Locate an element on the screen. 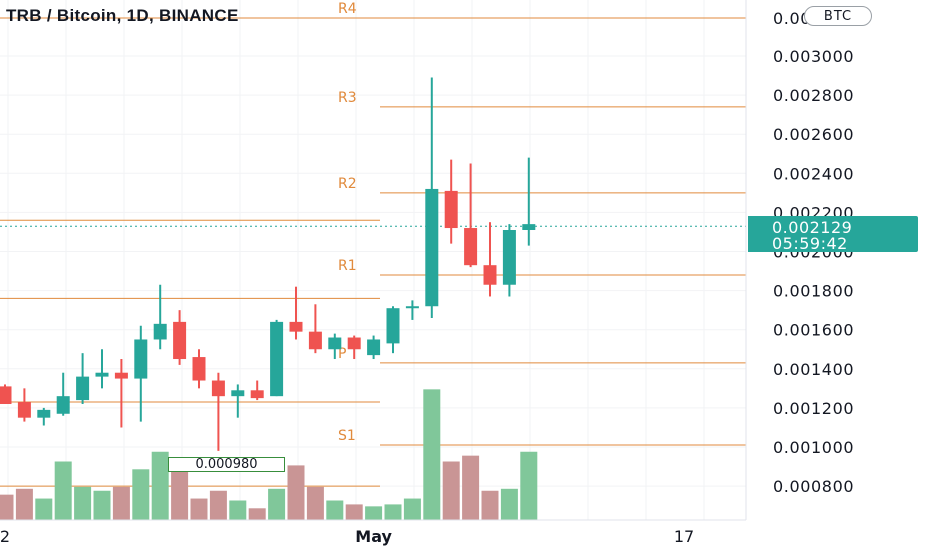 The width and height of the screenshot is (932, 555). pivot-label-r4: R4 is located at coordinates (347, 9).